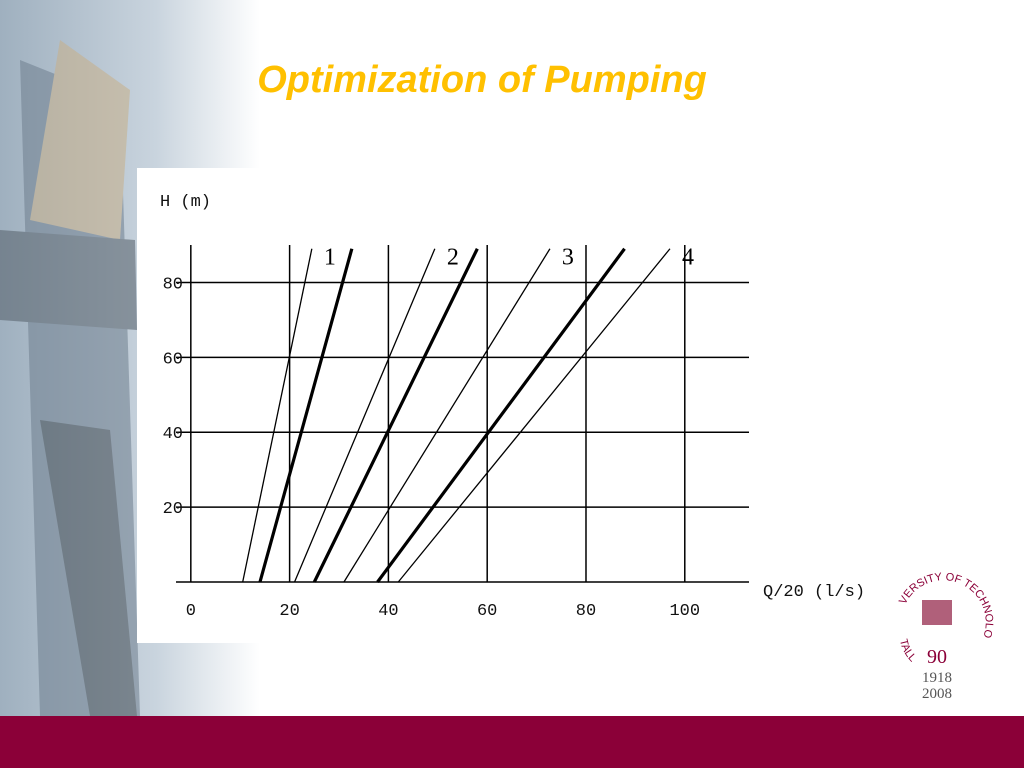 This screenshot has height=768, width=1024. Describe the element at coordinates (191, 611) in the screenshot. I see `x-tick-label: 0` at that location.